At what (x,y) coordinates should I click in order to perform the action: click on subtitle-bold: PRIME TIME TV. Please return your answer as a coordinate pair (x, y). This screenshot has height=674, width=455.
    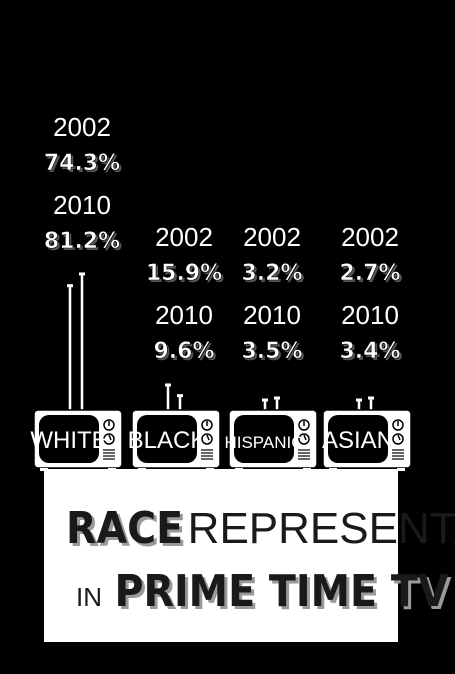
    Looking at the image, I should click on (281, 591).